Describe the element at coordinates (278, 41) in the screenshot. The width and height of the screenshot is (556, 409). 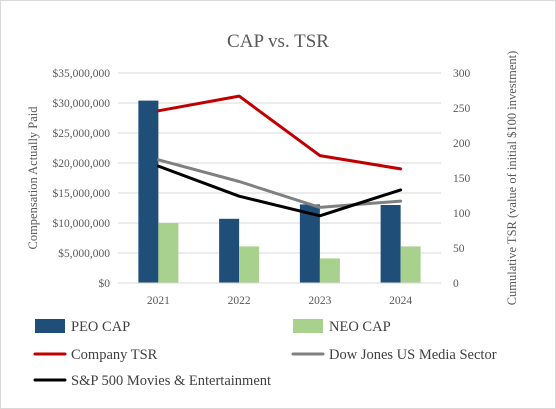
I see `chart-title: CAP vs. TSR` at that location.